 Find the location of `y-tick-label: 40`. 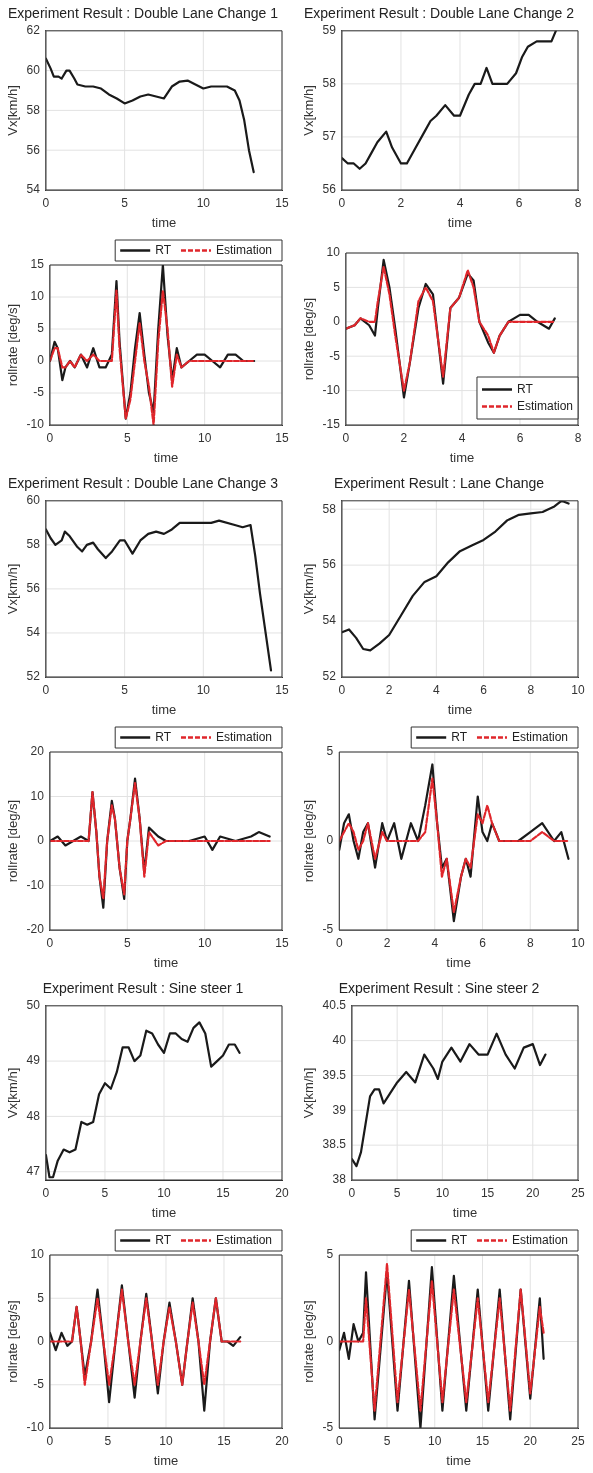

y-tick-label: 40 is located at coordinates (339, 1039).